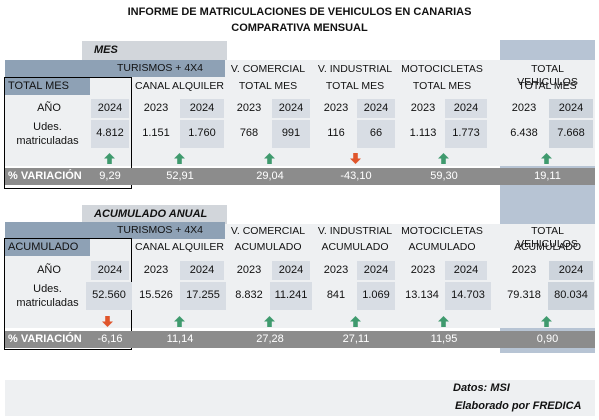 This screenshot has height=420, width=599. I want to click on mes-variation-tot: 19,11, so click(547, 176).